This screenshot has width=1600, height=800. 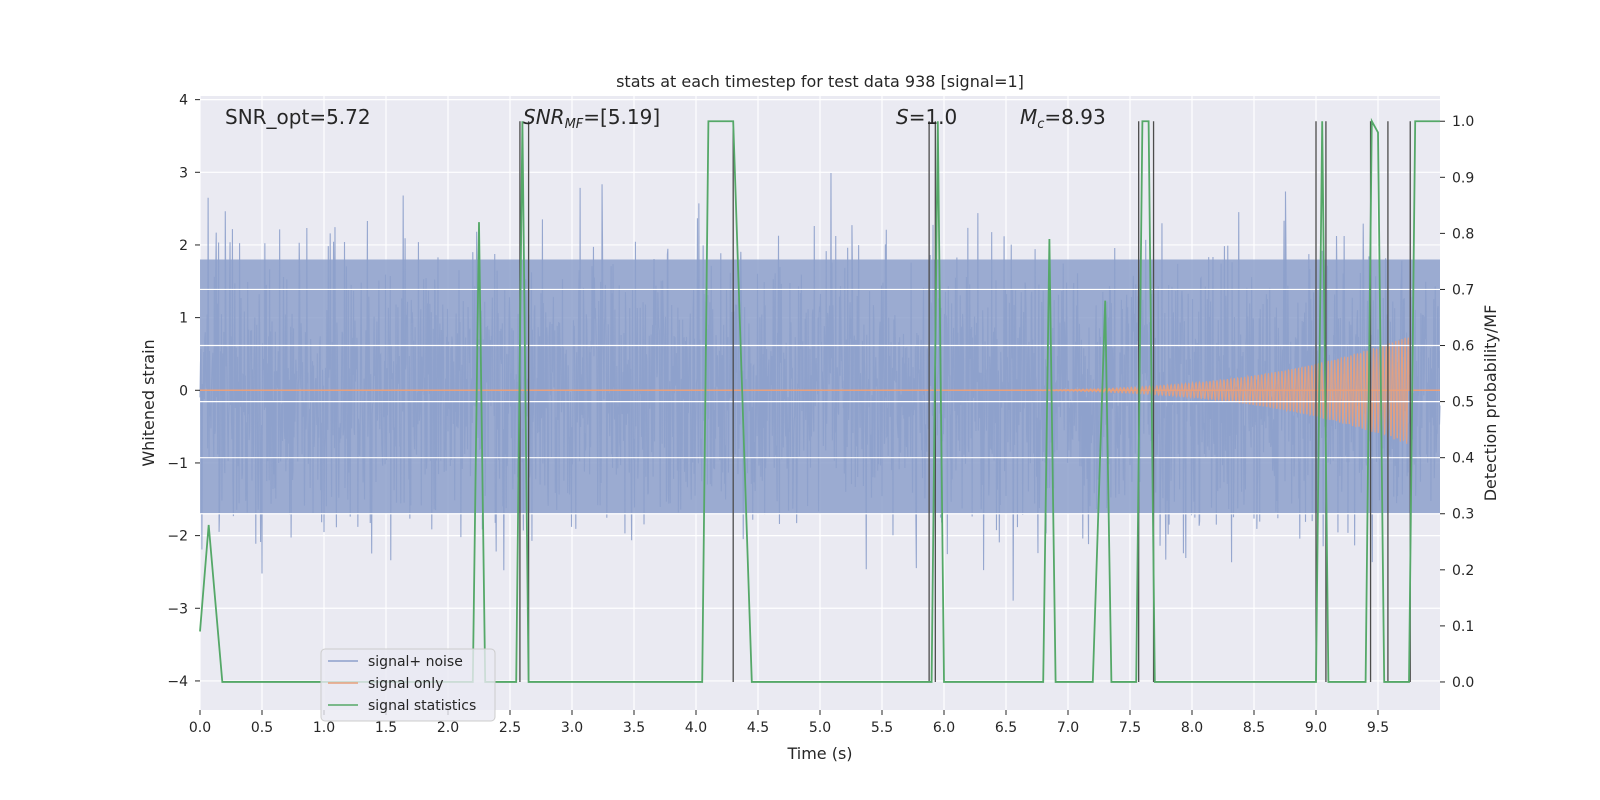 What do you see at coordinates (1463, 683) in the screenshot?
I see `y2-tick-label: 0.0` at bounding box center [1463, 683].